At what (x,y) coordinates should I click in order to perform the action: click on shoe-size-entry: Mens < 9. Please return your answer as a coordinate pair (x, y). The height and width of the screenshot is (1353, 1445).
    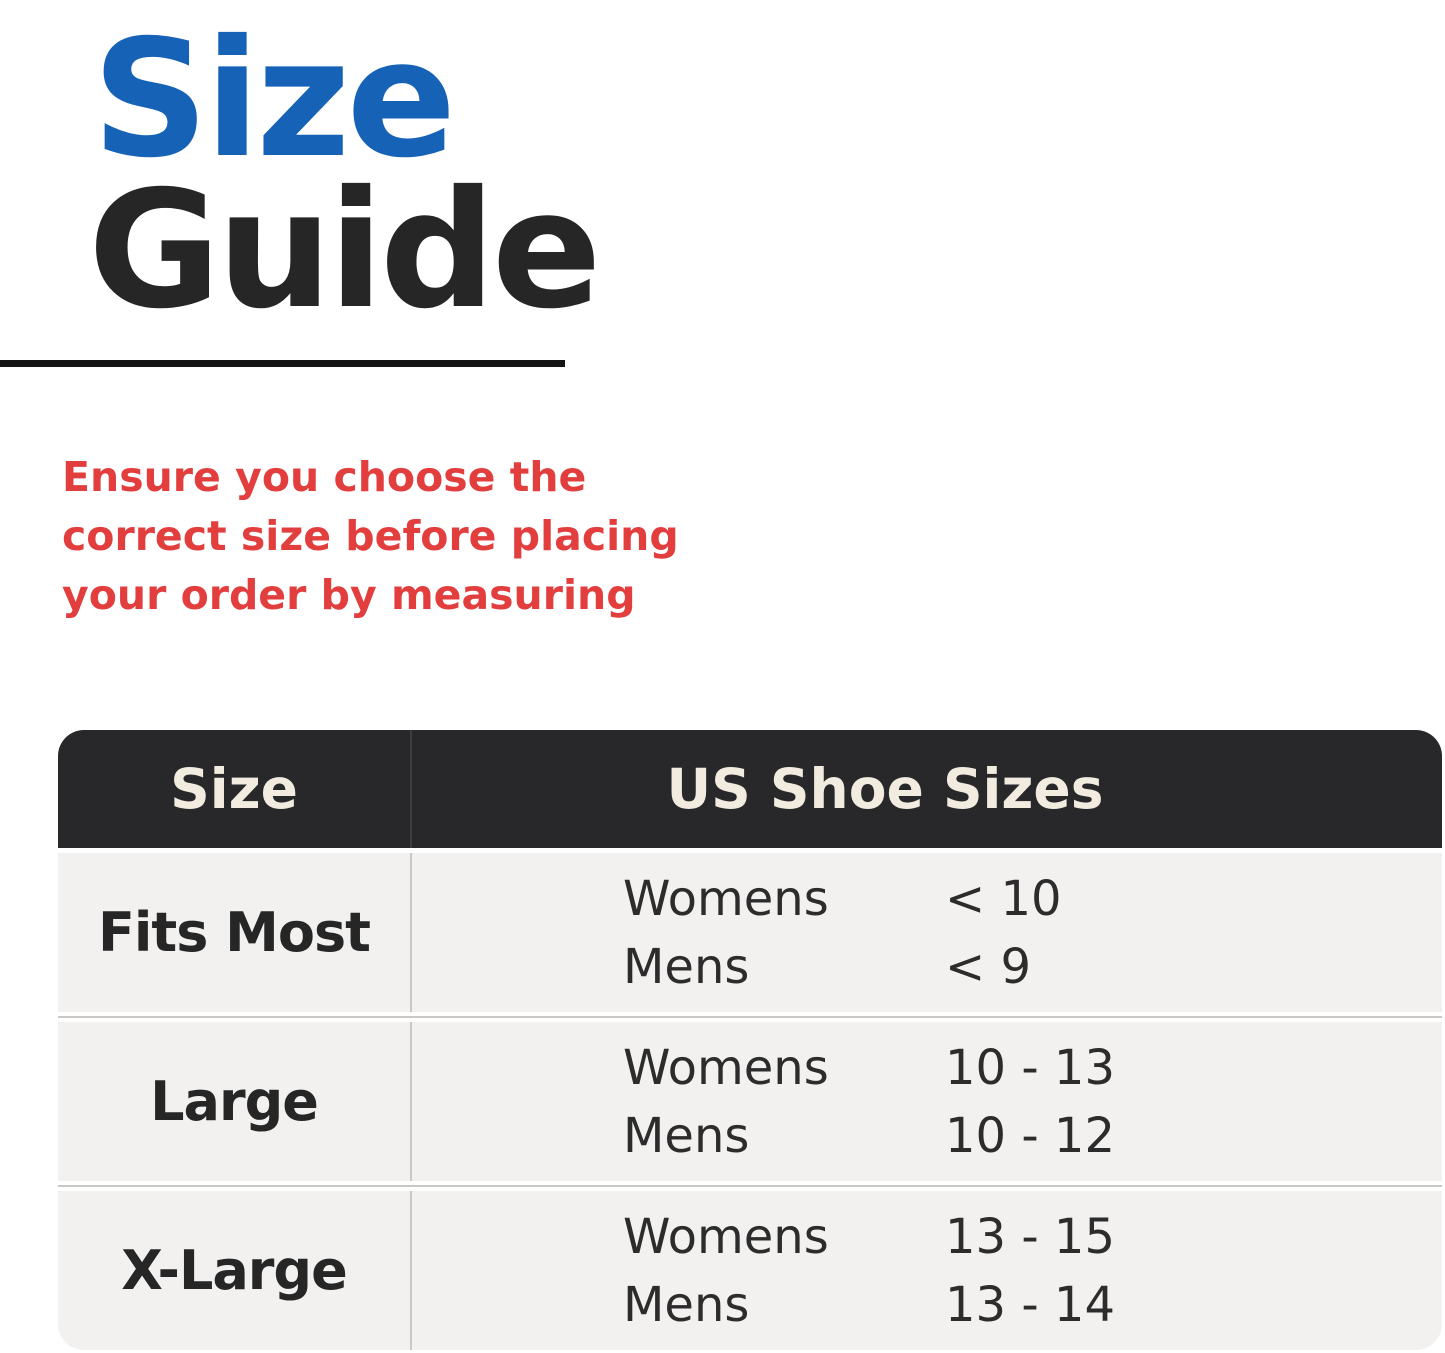
    Looking at the image, I should click on (1032, 967).